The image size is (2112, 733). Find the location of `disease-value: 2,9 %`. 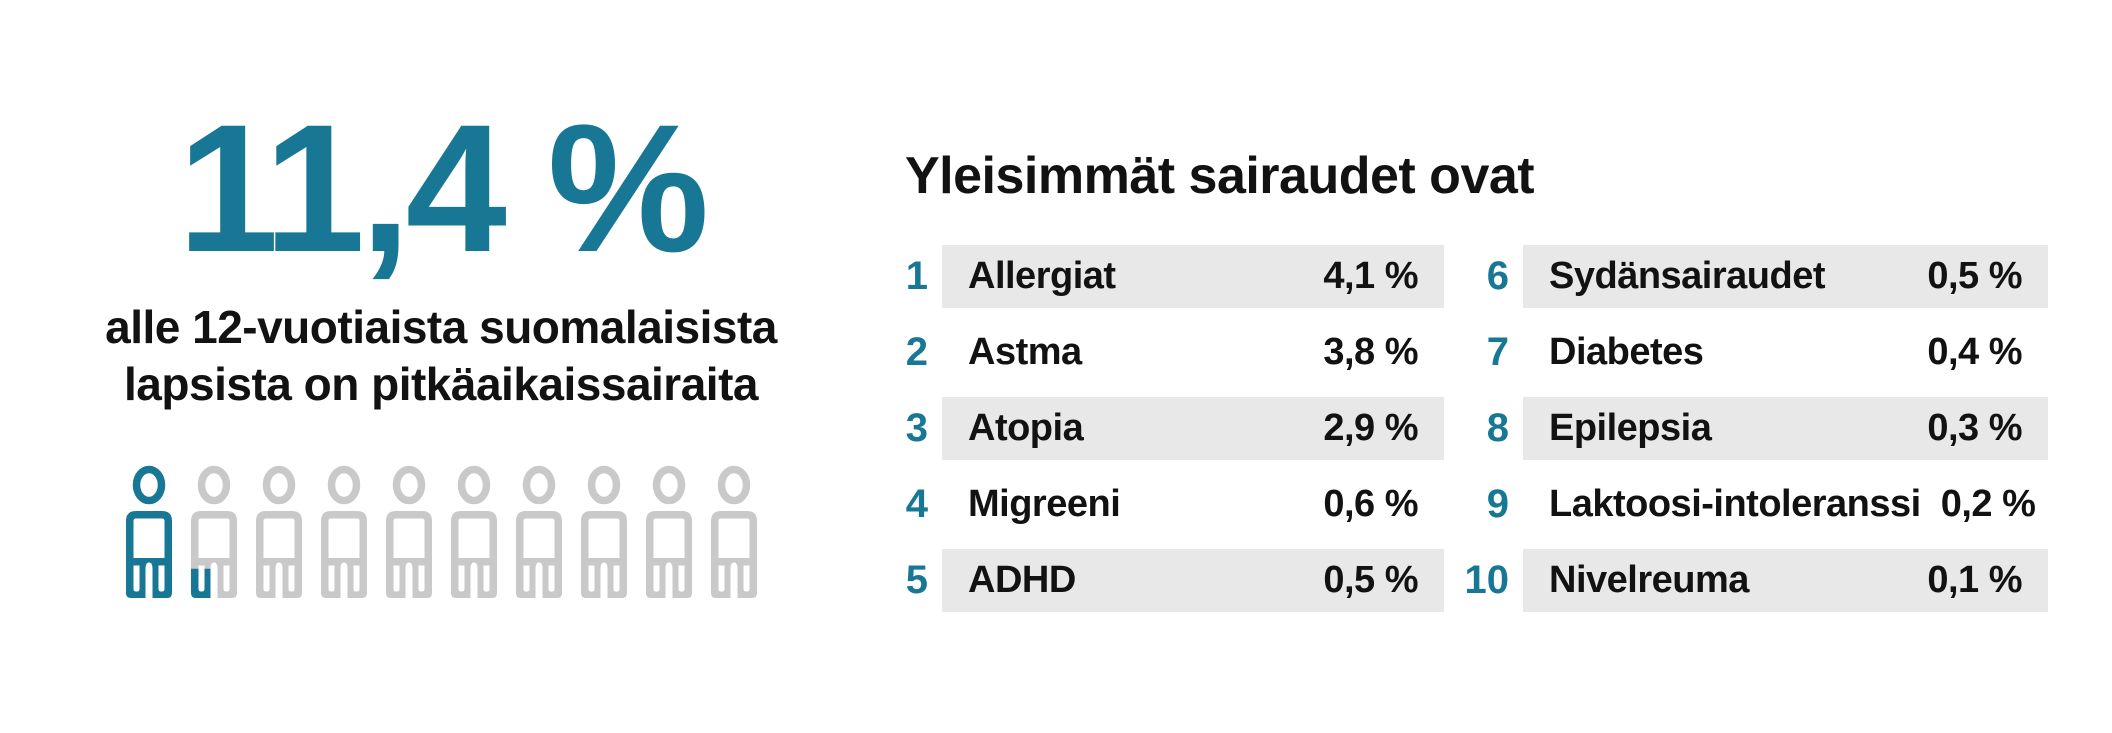

disease-value: 2,9 % is located at coordinates (1370, 428).